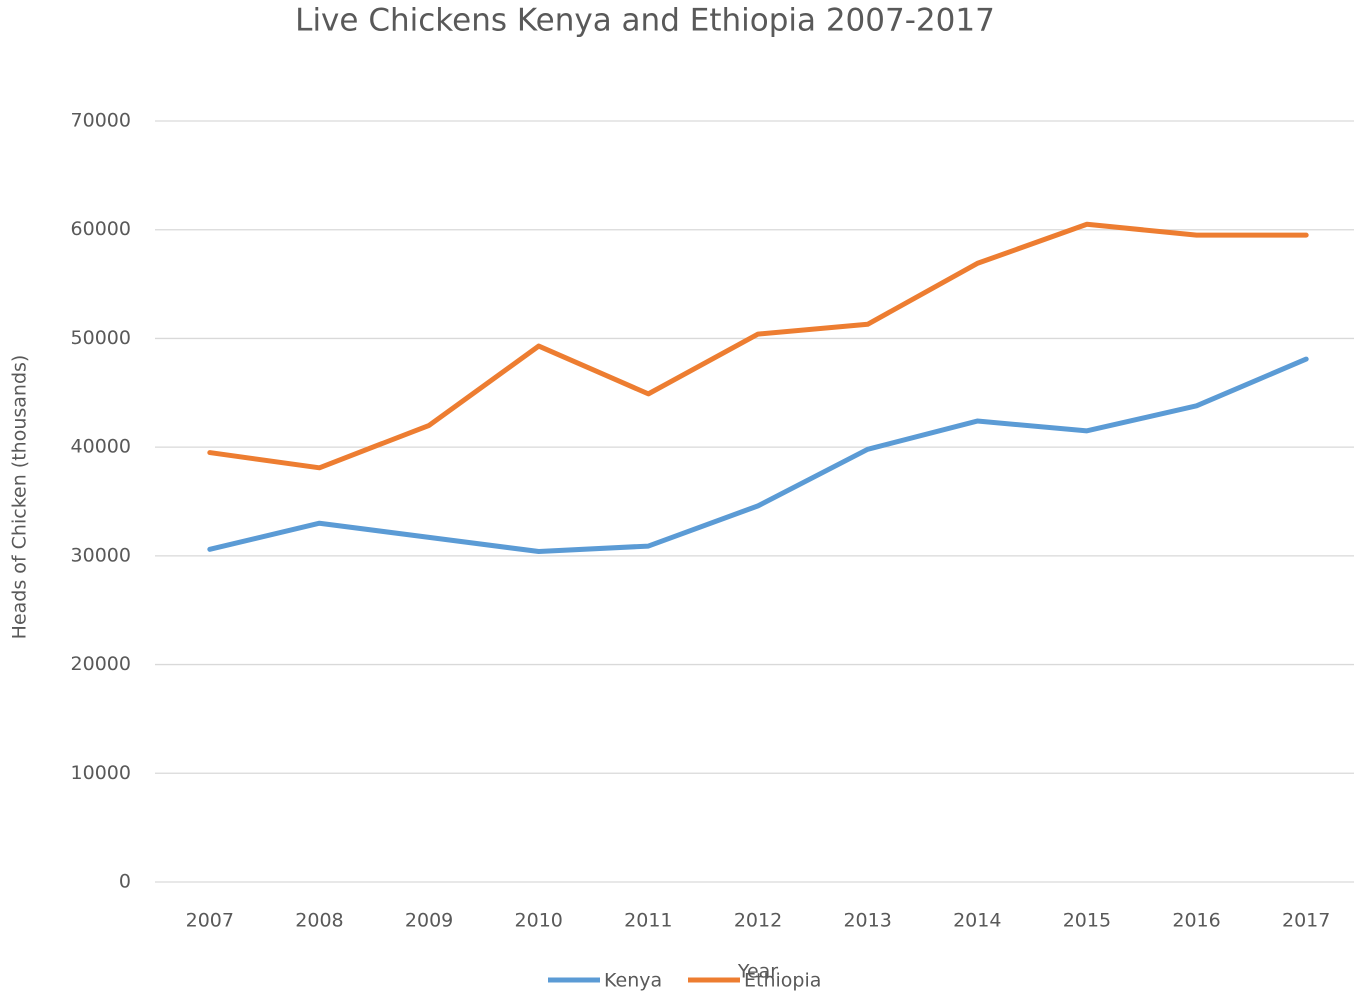  I want to click on x-tick-label: 2014, so click(977, 921).